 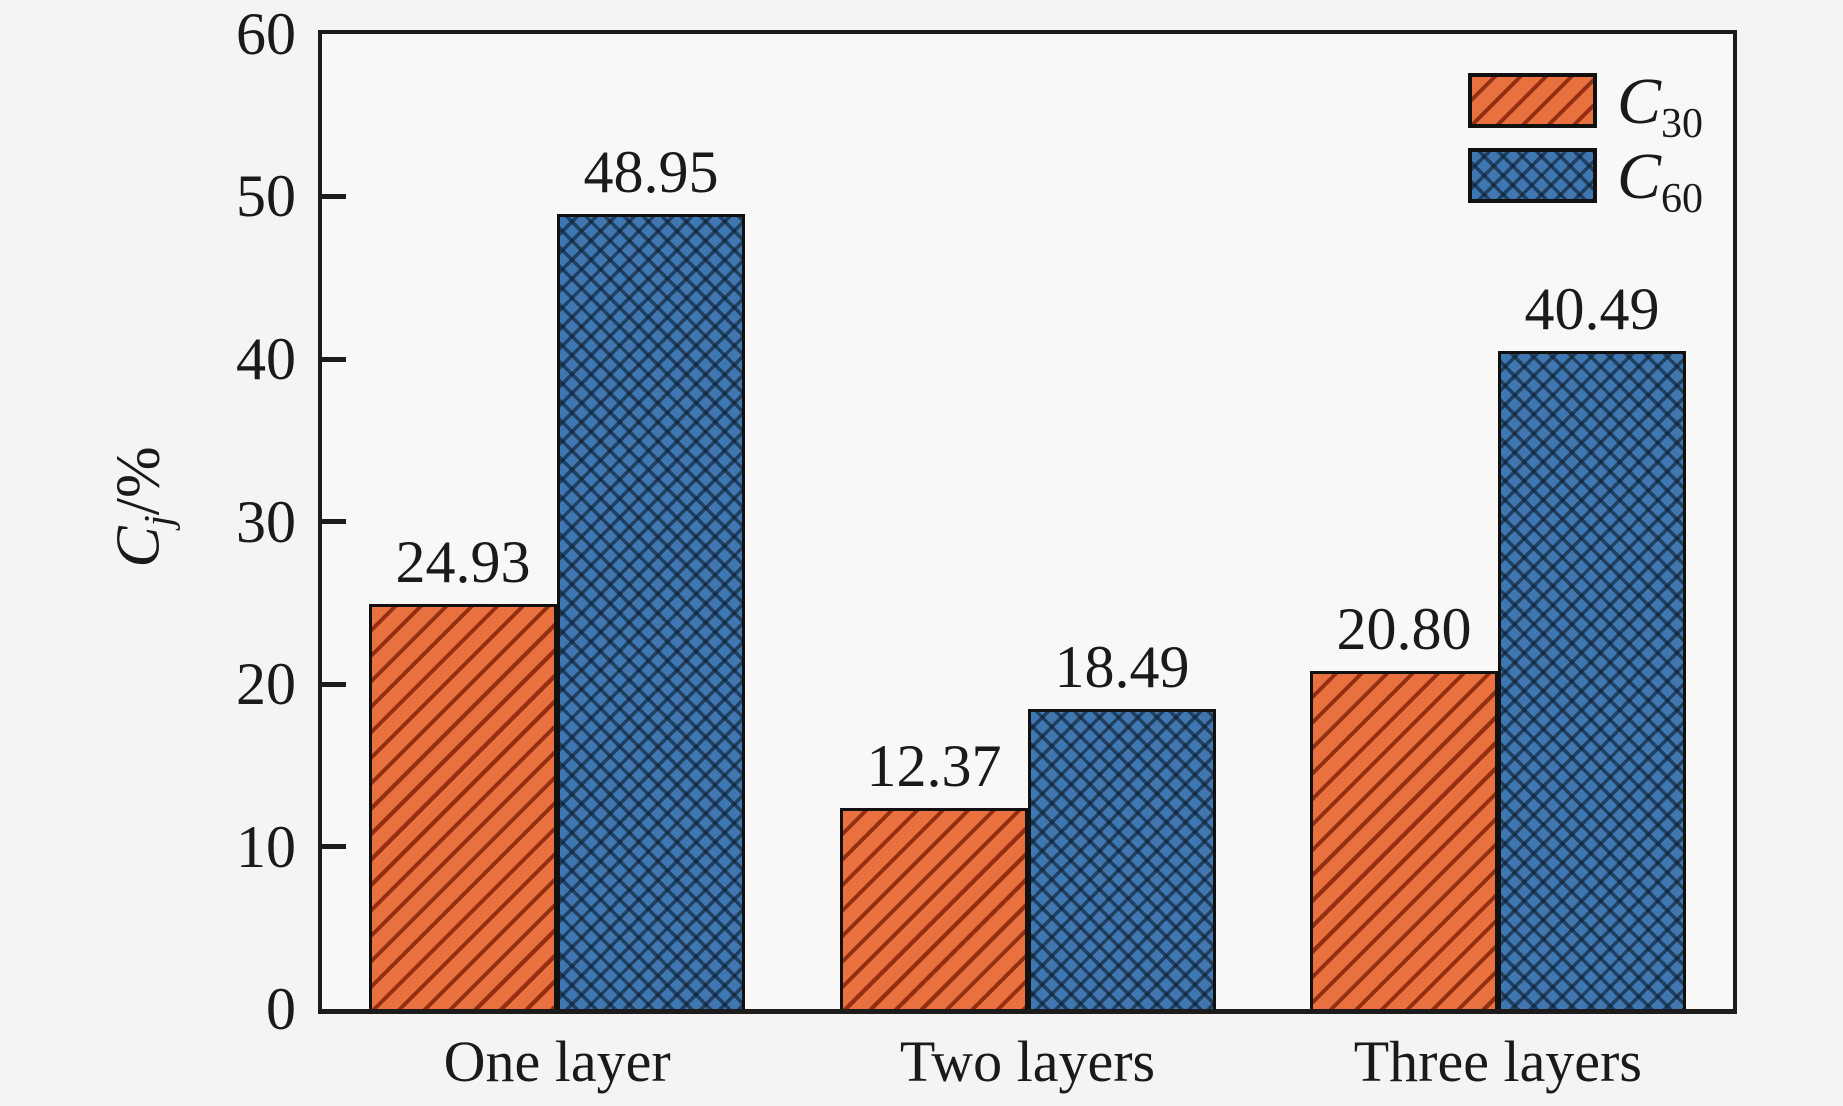 I want to click on bar-value-label: 12.37, so click(x=934, y=766).